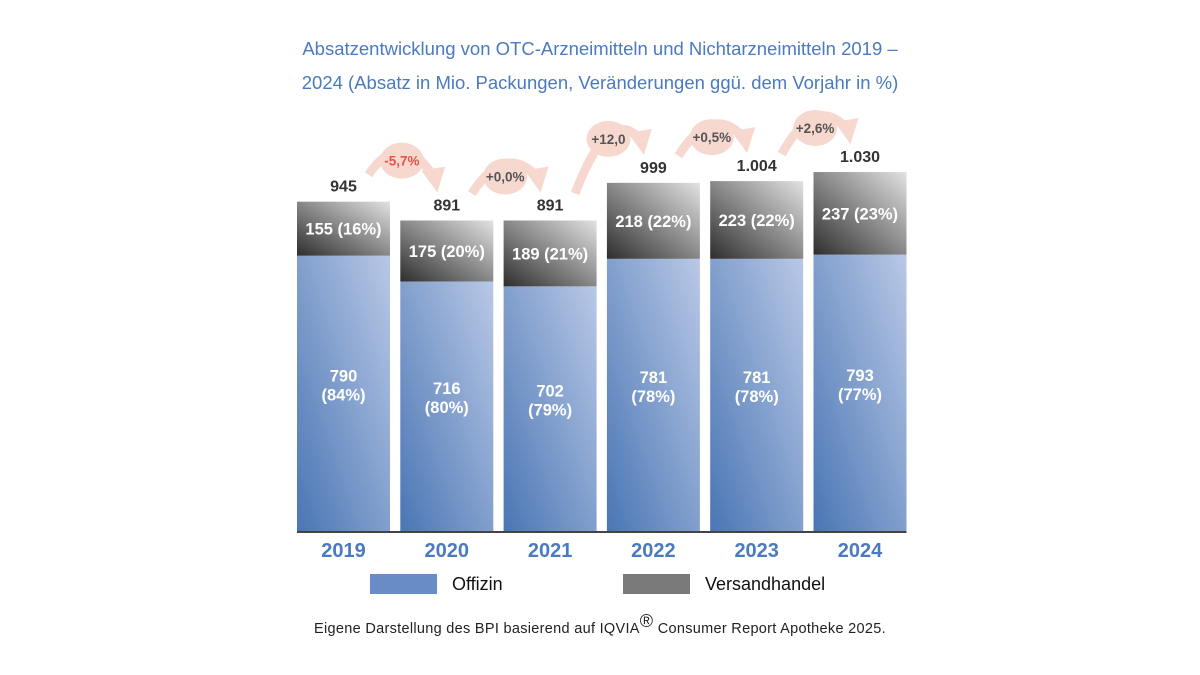 Image resolution: width=1200 pixels, height=675 pixels. Describe the element at coordinates (653, 168) in the screenshot. I see `label-total: 999` at that location.